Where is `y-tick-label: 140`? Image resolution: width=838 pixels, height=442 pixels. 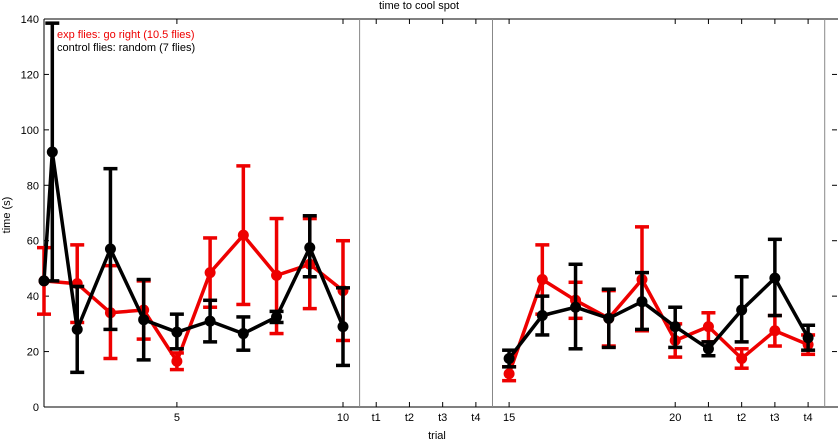
y-tick-label: 140 is located at coordinates (30, 20).